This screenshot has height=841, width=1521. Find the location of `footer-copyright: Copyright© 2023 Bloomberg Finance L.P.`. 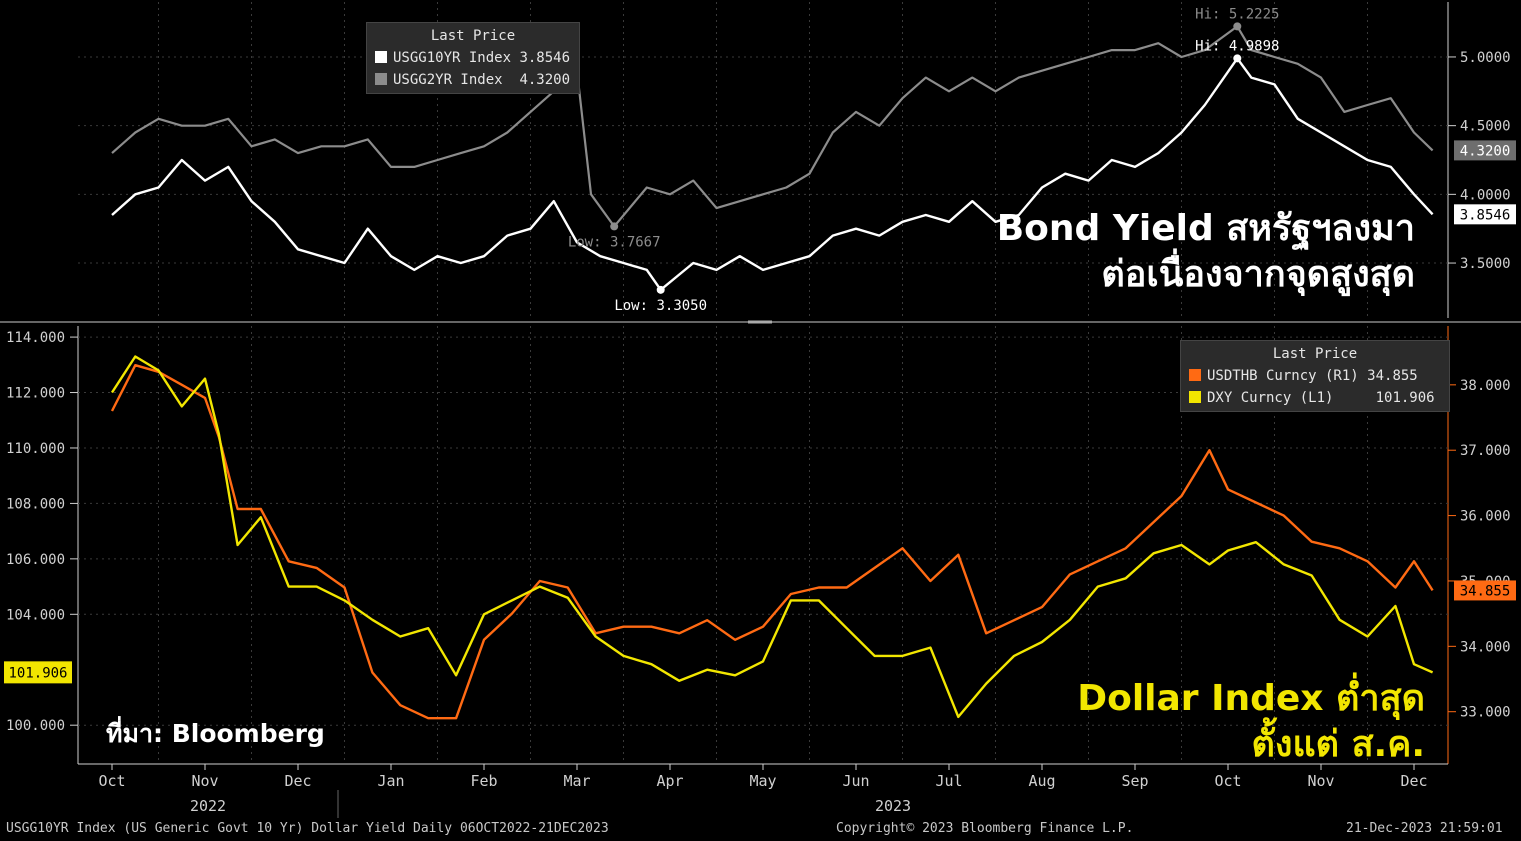

footer-copyright: Copyright© 2023 Bloomberg Finance L.P. is located at coordinates (985, 828).